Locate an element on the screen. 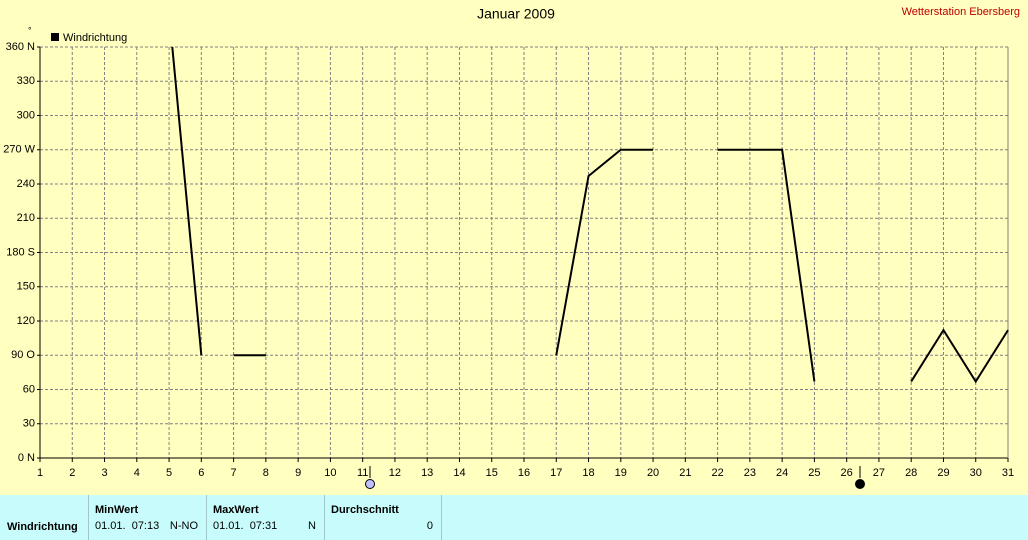 The width and height of the screenshot is (1028, 540). y-tick-label: 180 S is located at coordinates (20, 252).